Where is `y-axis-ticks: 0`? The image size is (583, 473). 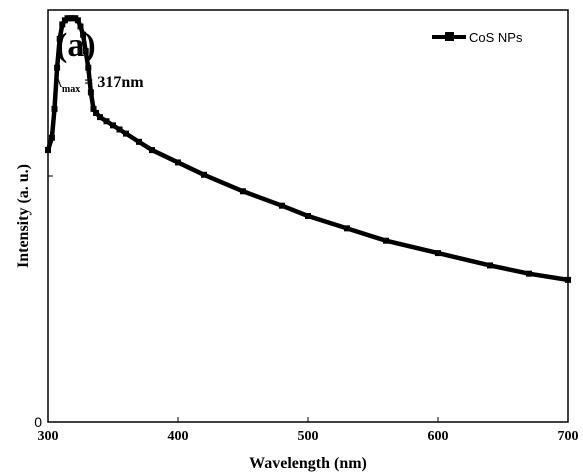
y-axis-ticks: 0 is located at coordinates (43, 302).